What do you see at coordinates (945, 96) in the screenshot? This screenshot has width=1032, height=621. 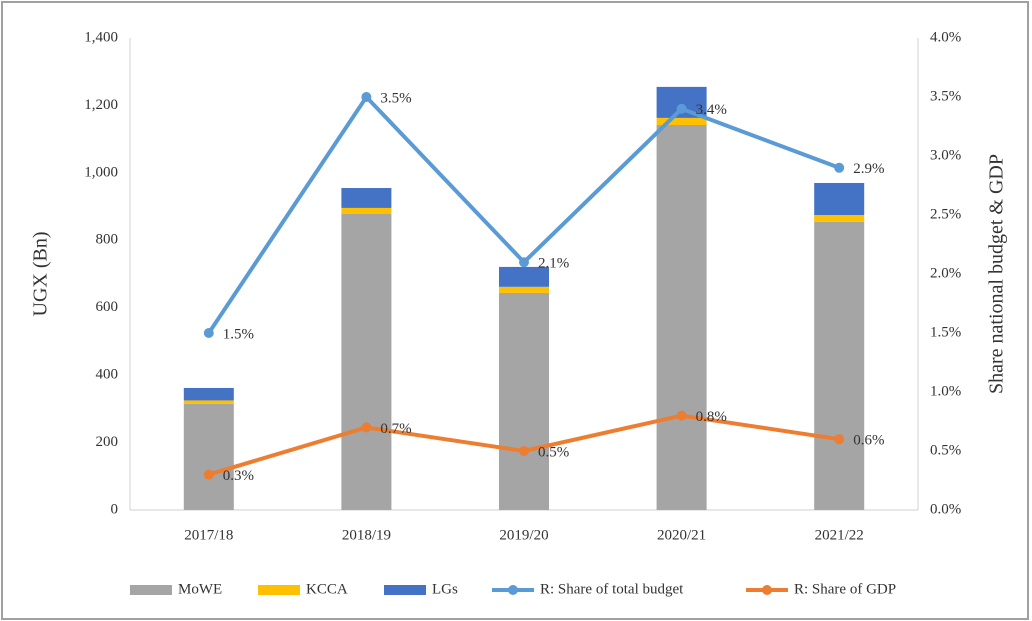 I see `y2-tick-label: 3.5%` at bounding box center [945, 96].